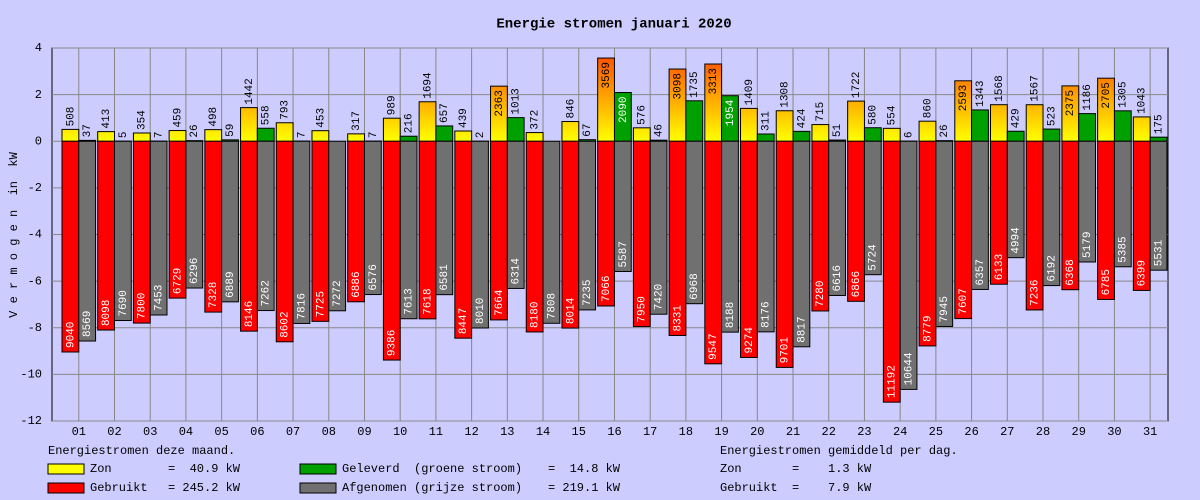  I want to click on value-label: 9547, so click(714, 346).